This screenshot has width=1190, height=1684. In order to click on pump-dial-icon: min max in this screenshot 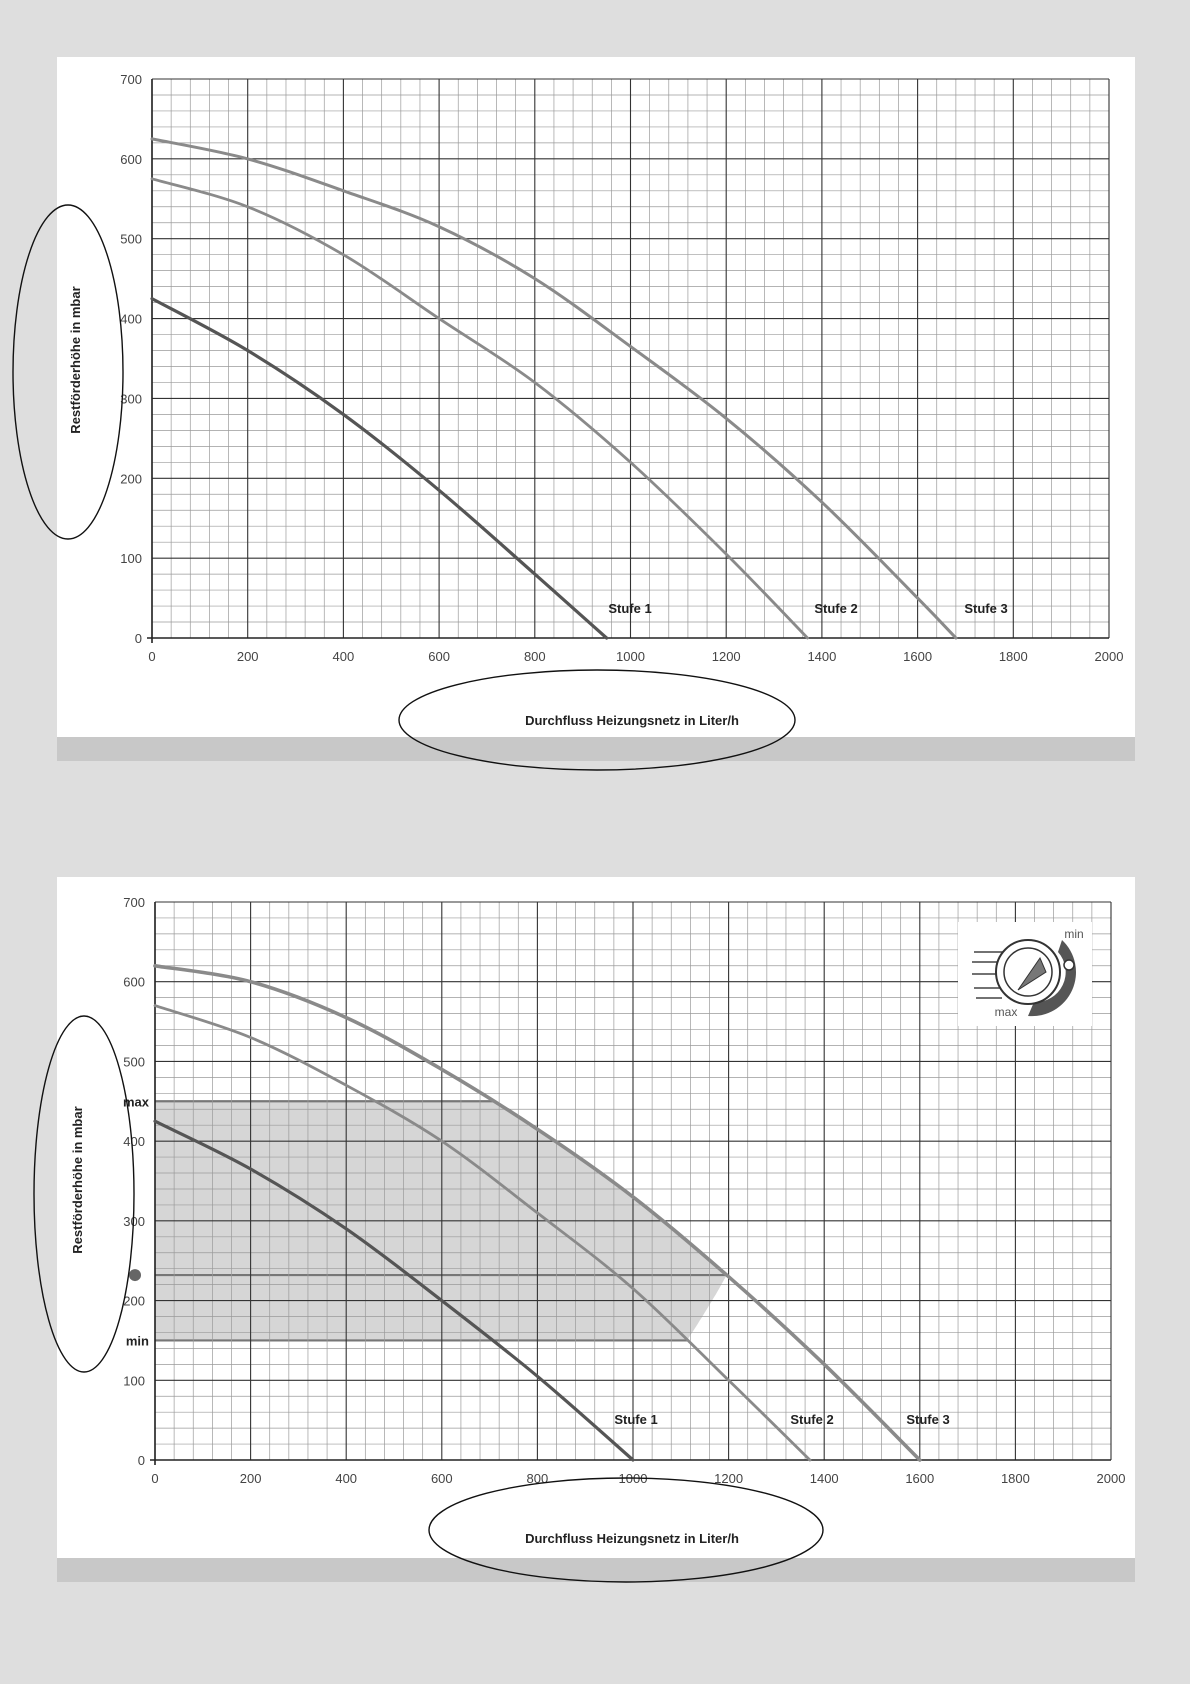, I will do `click(1025, 974)`.